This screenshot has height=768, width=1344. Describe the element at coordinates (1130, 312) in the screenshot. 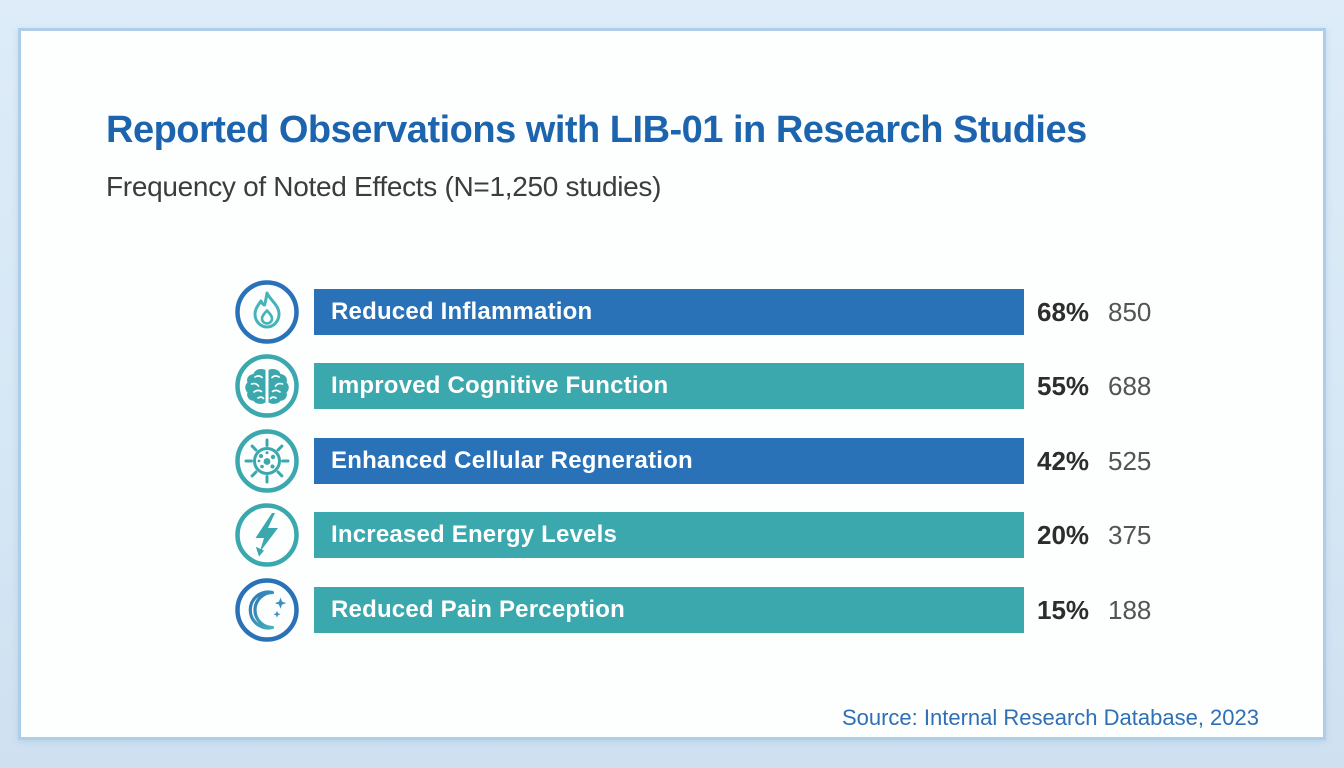

I see `count-value: 850` at that location.